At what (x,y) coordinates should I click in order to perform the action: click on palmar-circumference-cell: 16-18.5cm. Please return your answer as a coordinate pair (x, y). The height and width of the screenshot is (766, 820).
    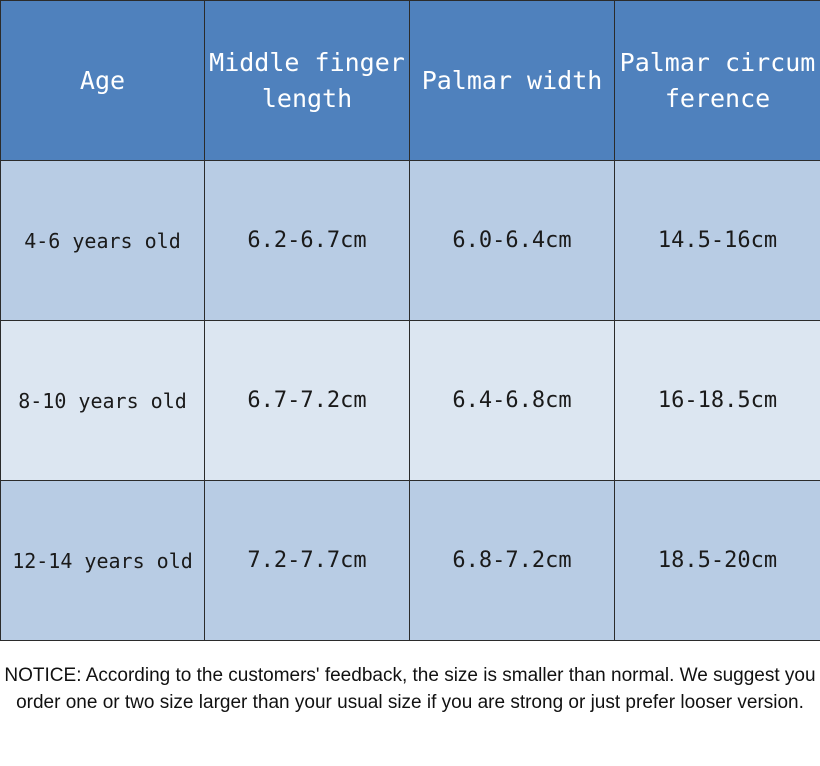
    Looking at the image, I should click on (717, 400).